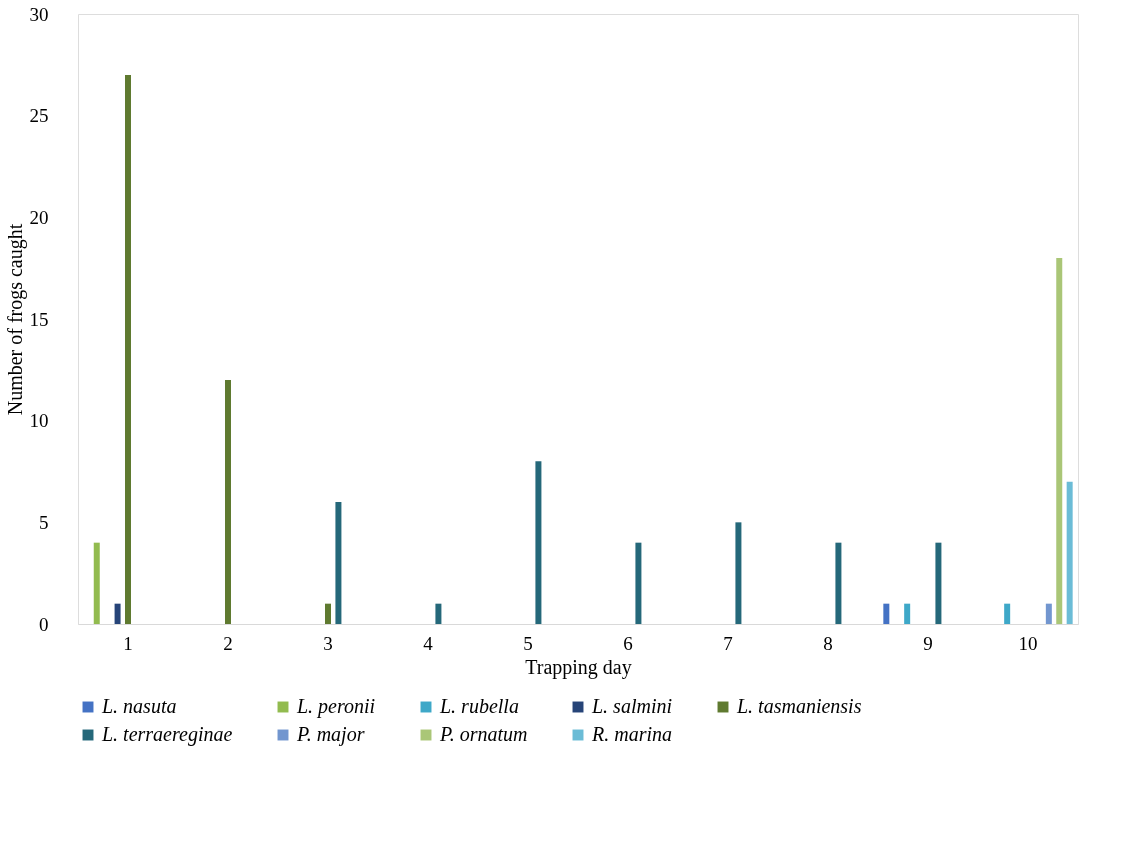  What do you see at coordinates (15, 319) in the screenshot?
I see `y-axis-title: Number of frogs caught` at bounding box center [15, 319].